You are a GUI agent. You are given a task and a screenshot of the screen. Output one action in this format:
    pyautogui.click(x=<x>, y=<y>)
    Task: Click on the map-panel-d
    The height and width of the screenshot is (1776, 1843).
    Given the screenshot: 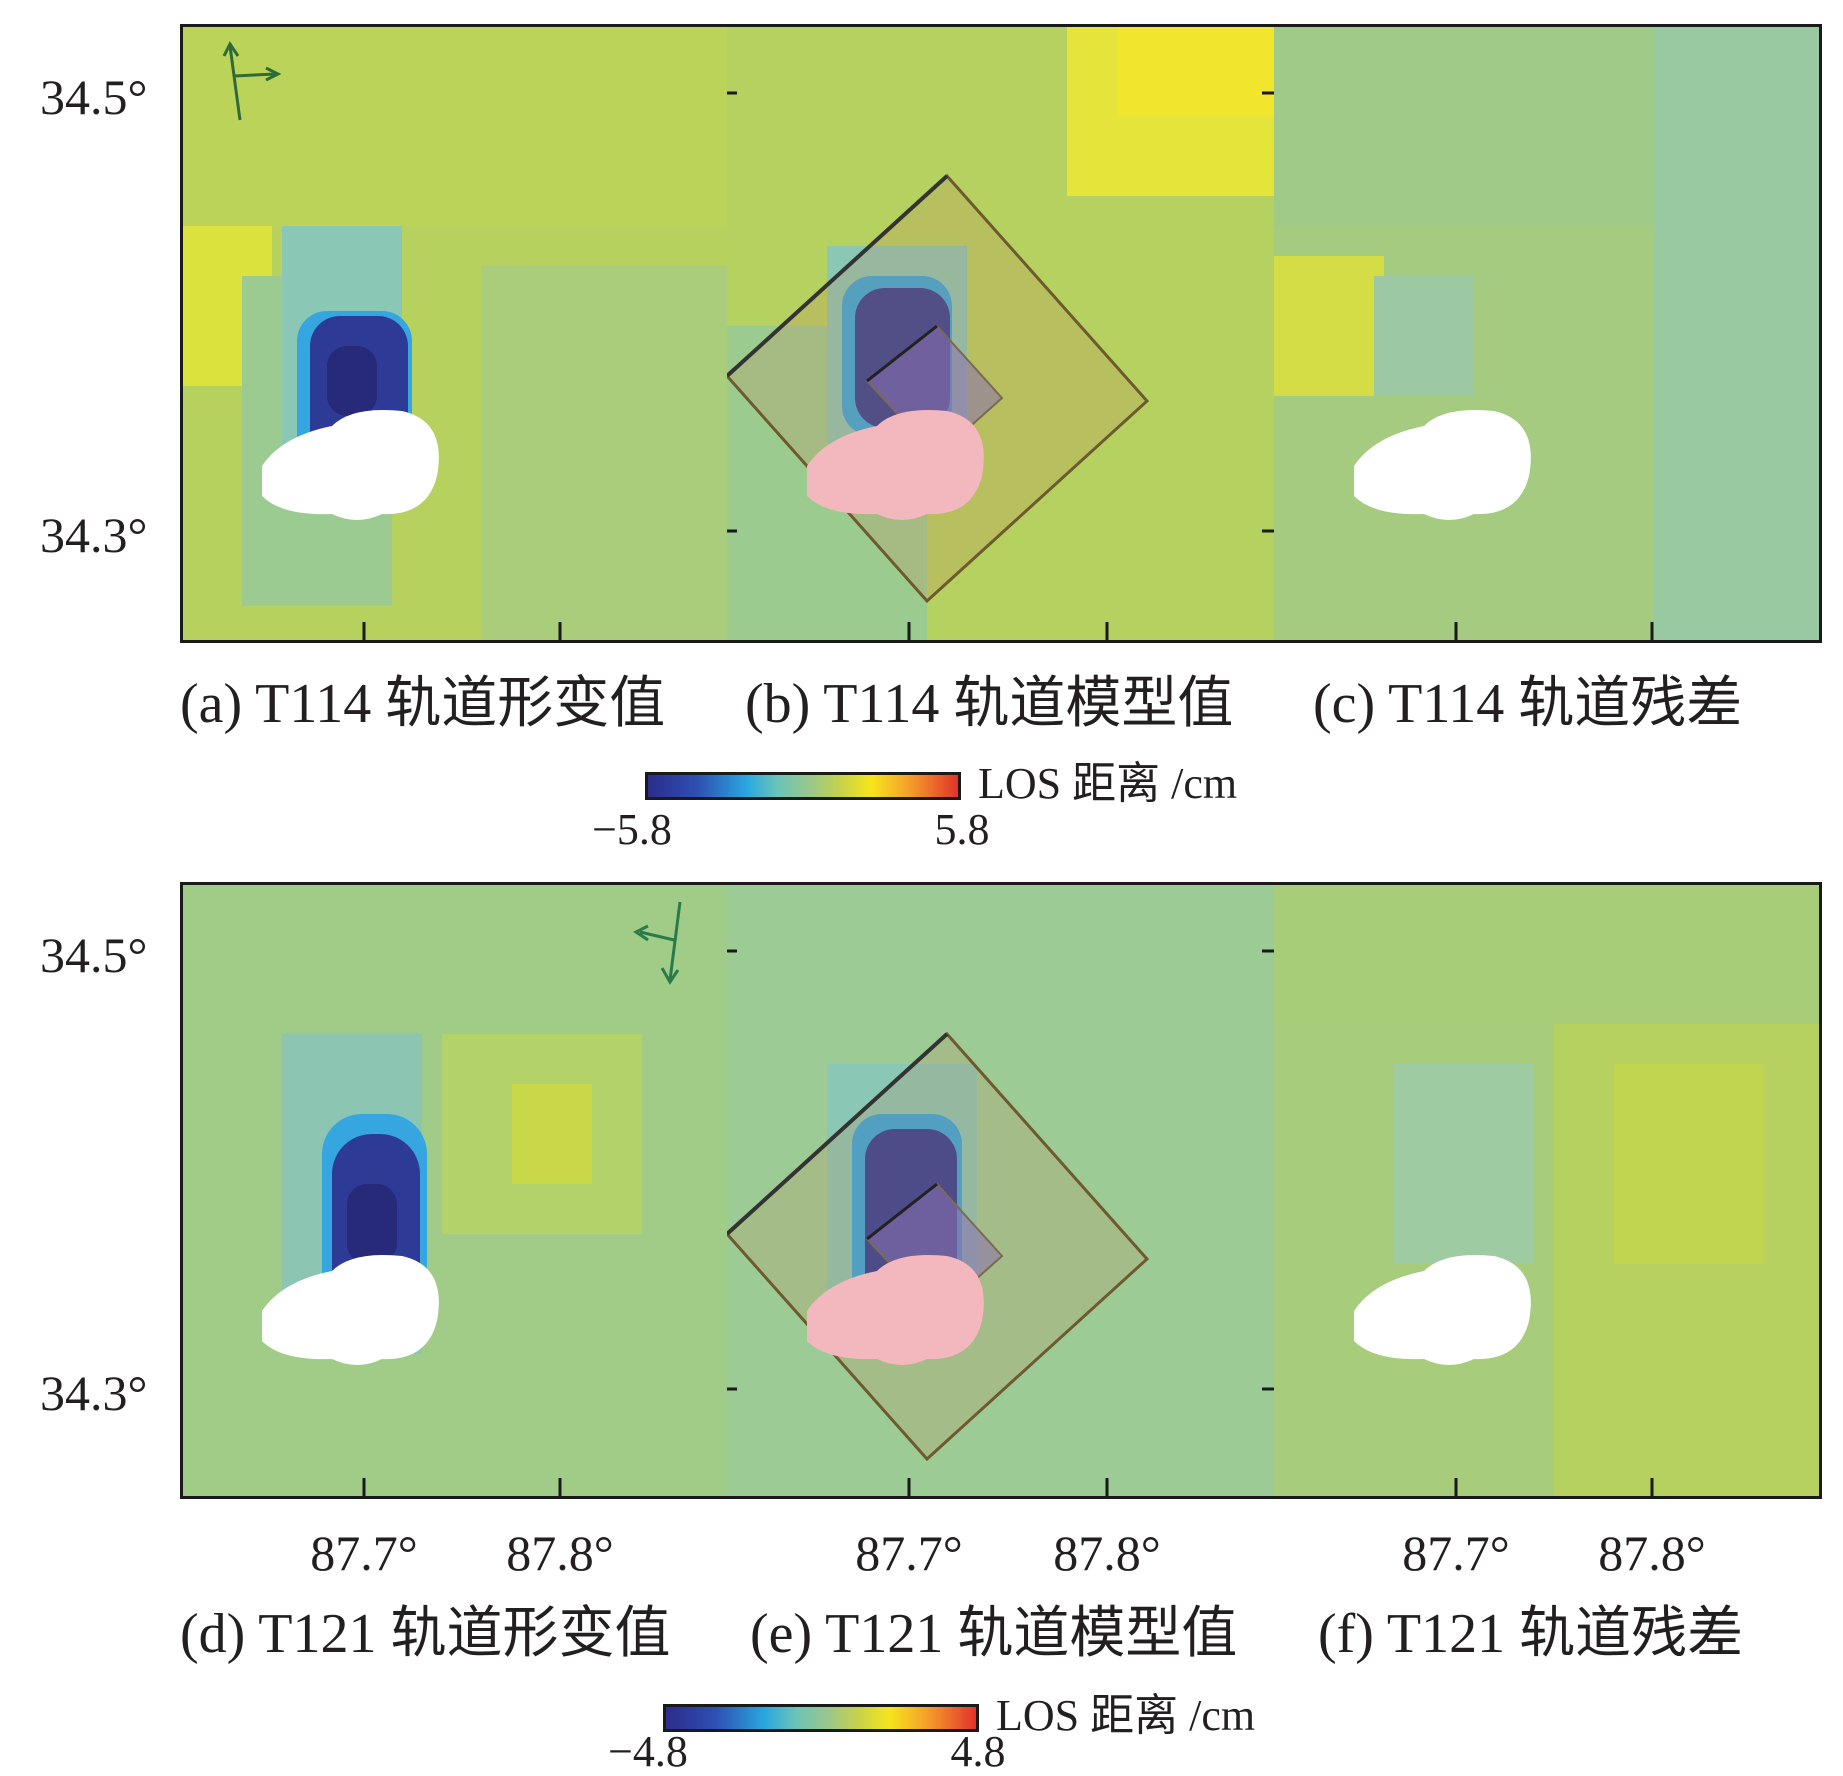 What is the action you would take?
    pyautogui.click(x=456, y=1190)
    